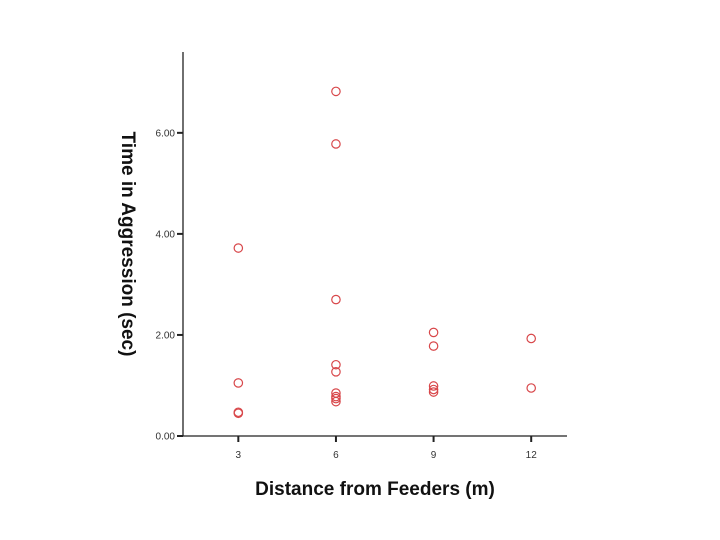  I want to click on y-tick-label: 4.00, so click(166, 234).